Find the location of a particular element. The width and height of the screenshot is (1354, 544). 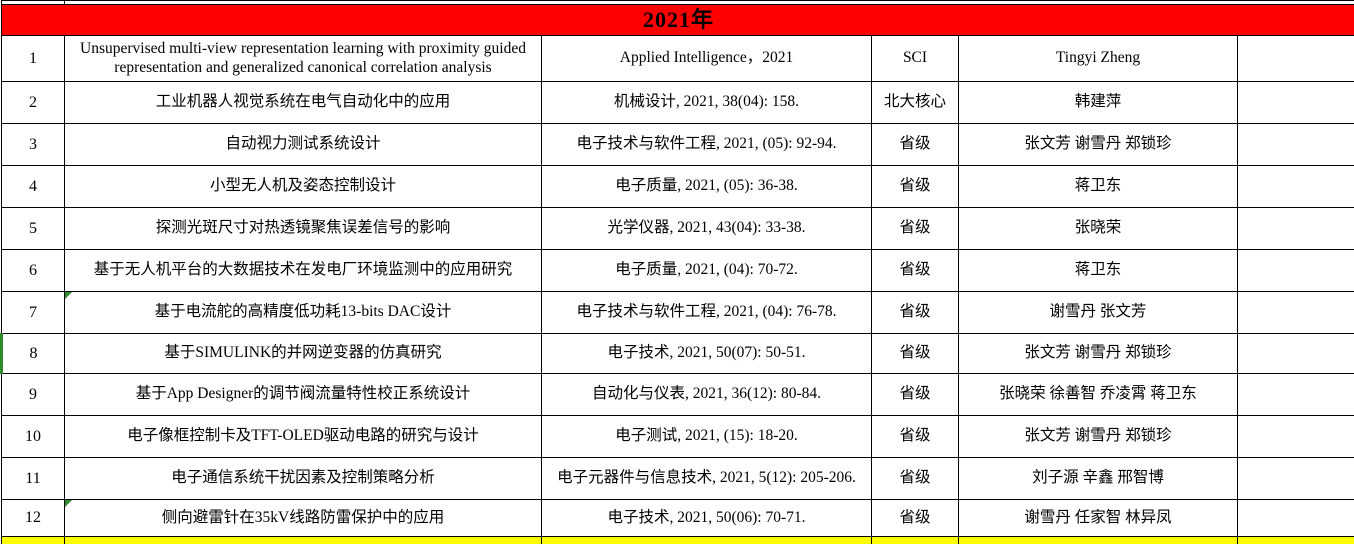

row-number-cell: 3 is located at coordinates (33, 145).